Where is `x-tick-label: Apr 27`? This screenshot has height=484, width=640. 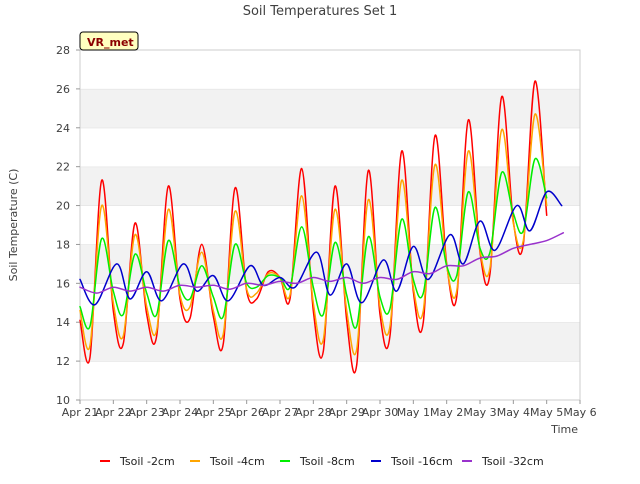 x-tick-label: Apr 27 is located at coordinates (280, 412).